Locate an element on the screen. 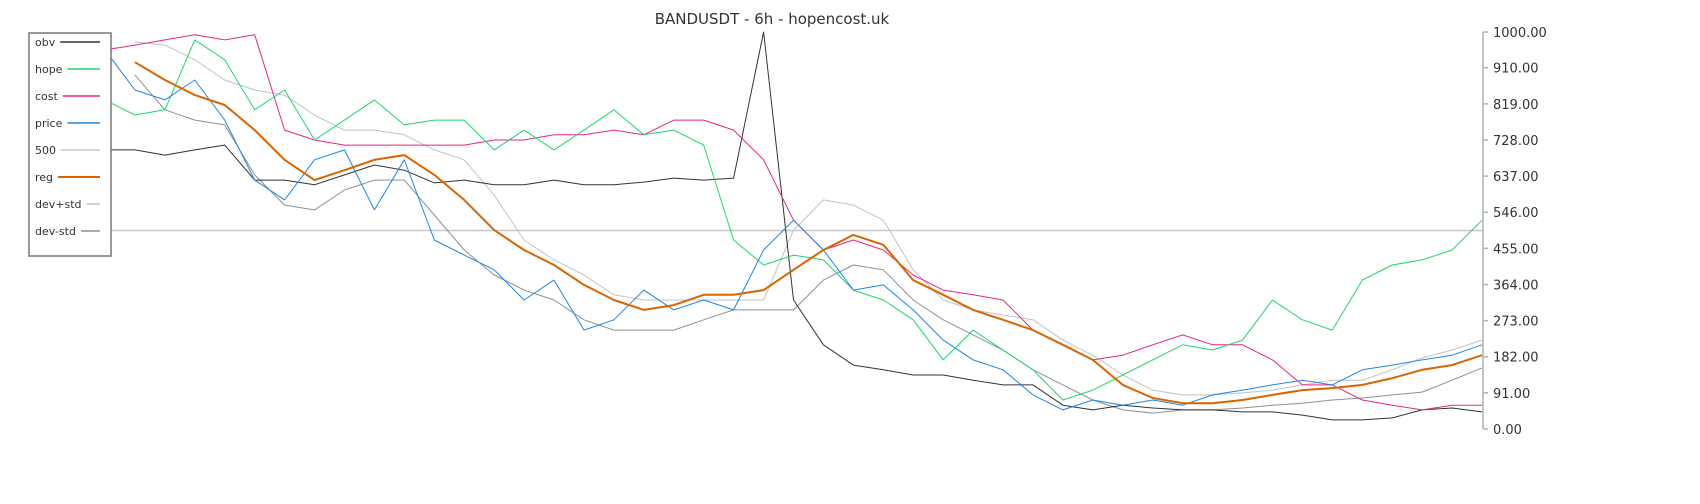 Image resolution: width=1700 pixels, height=504 pixels. y-tick-label: 910.00 is located at coordinates (1516, 69).